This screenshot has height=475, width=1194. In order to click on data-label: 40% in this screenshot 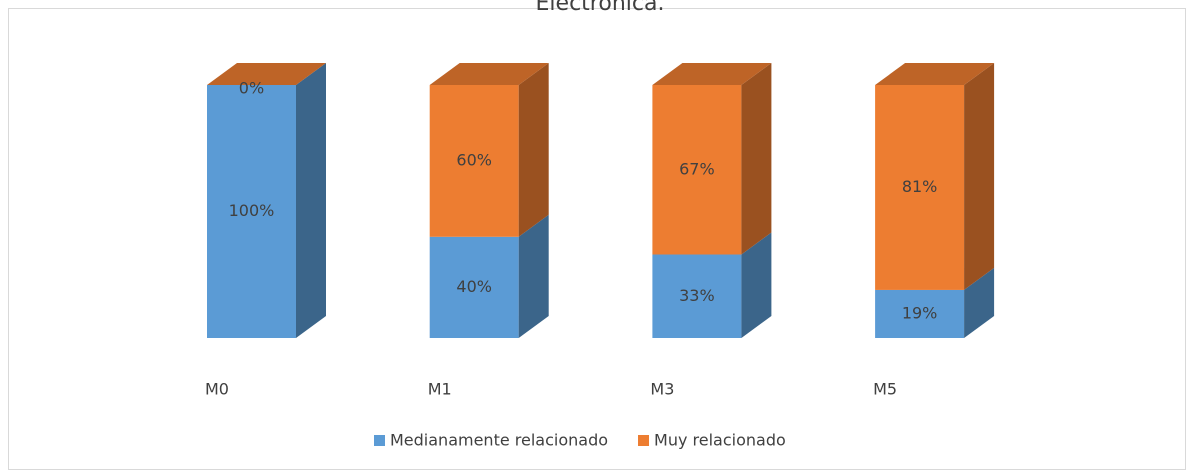, I will do `click(474, 286)`.